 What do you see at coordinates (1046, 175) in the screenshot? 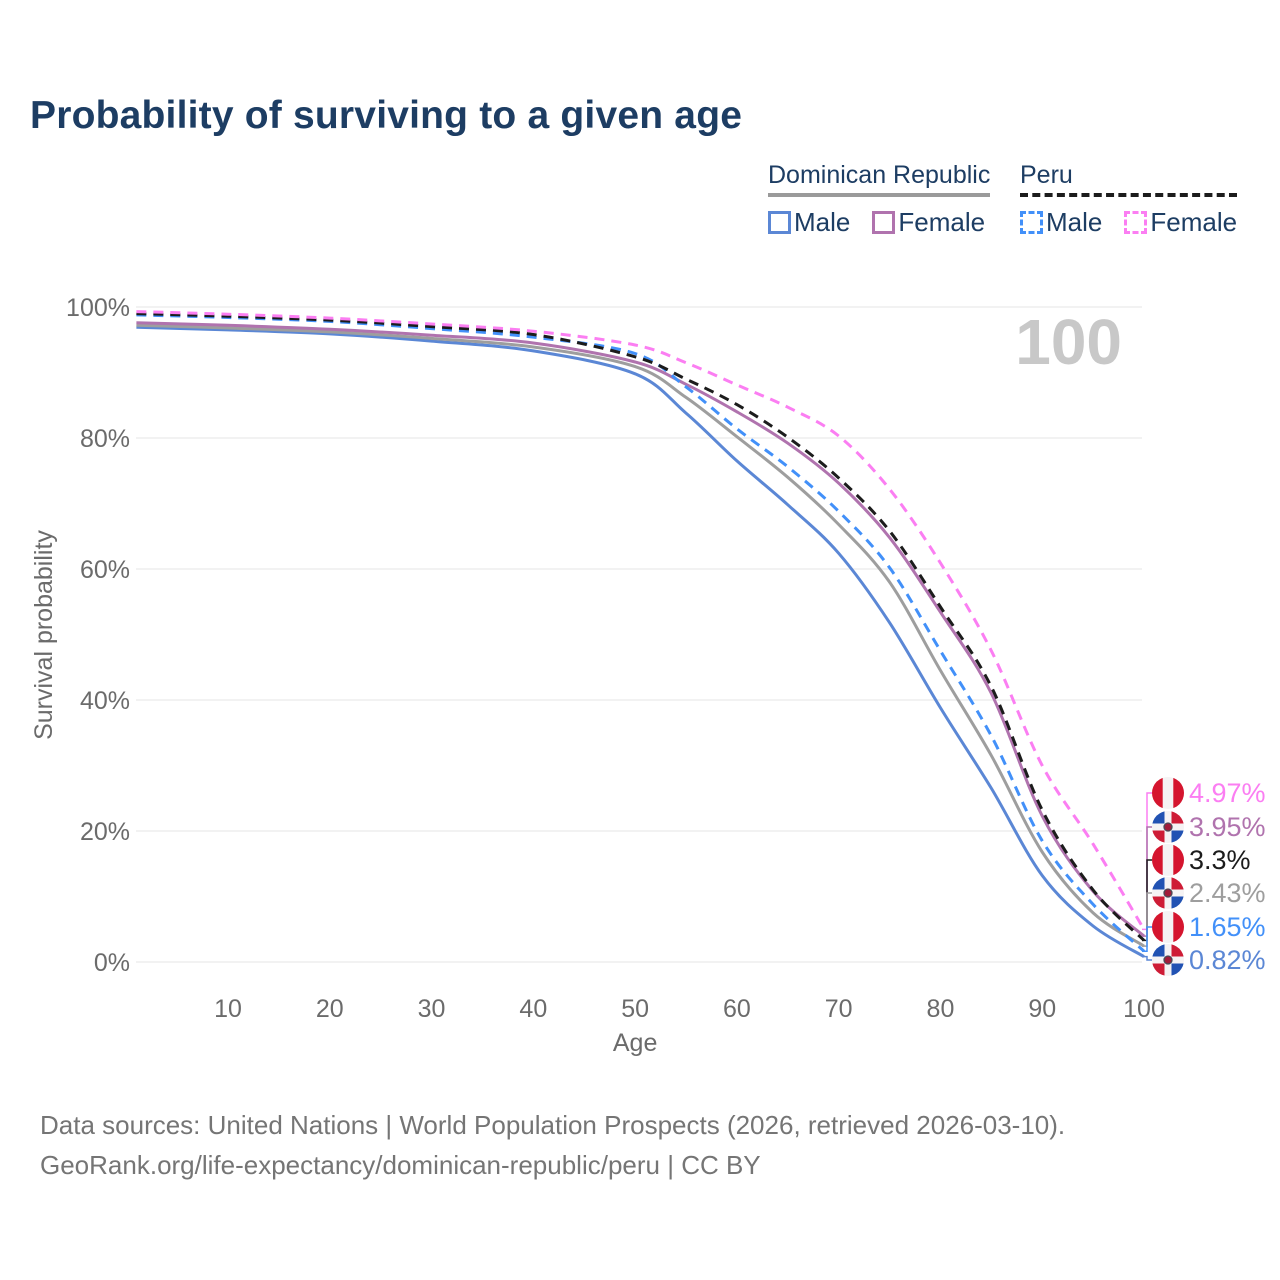
I see `legend-country-peru: Peru` at bounding box center [1046, 175].